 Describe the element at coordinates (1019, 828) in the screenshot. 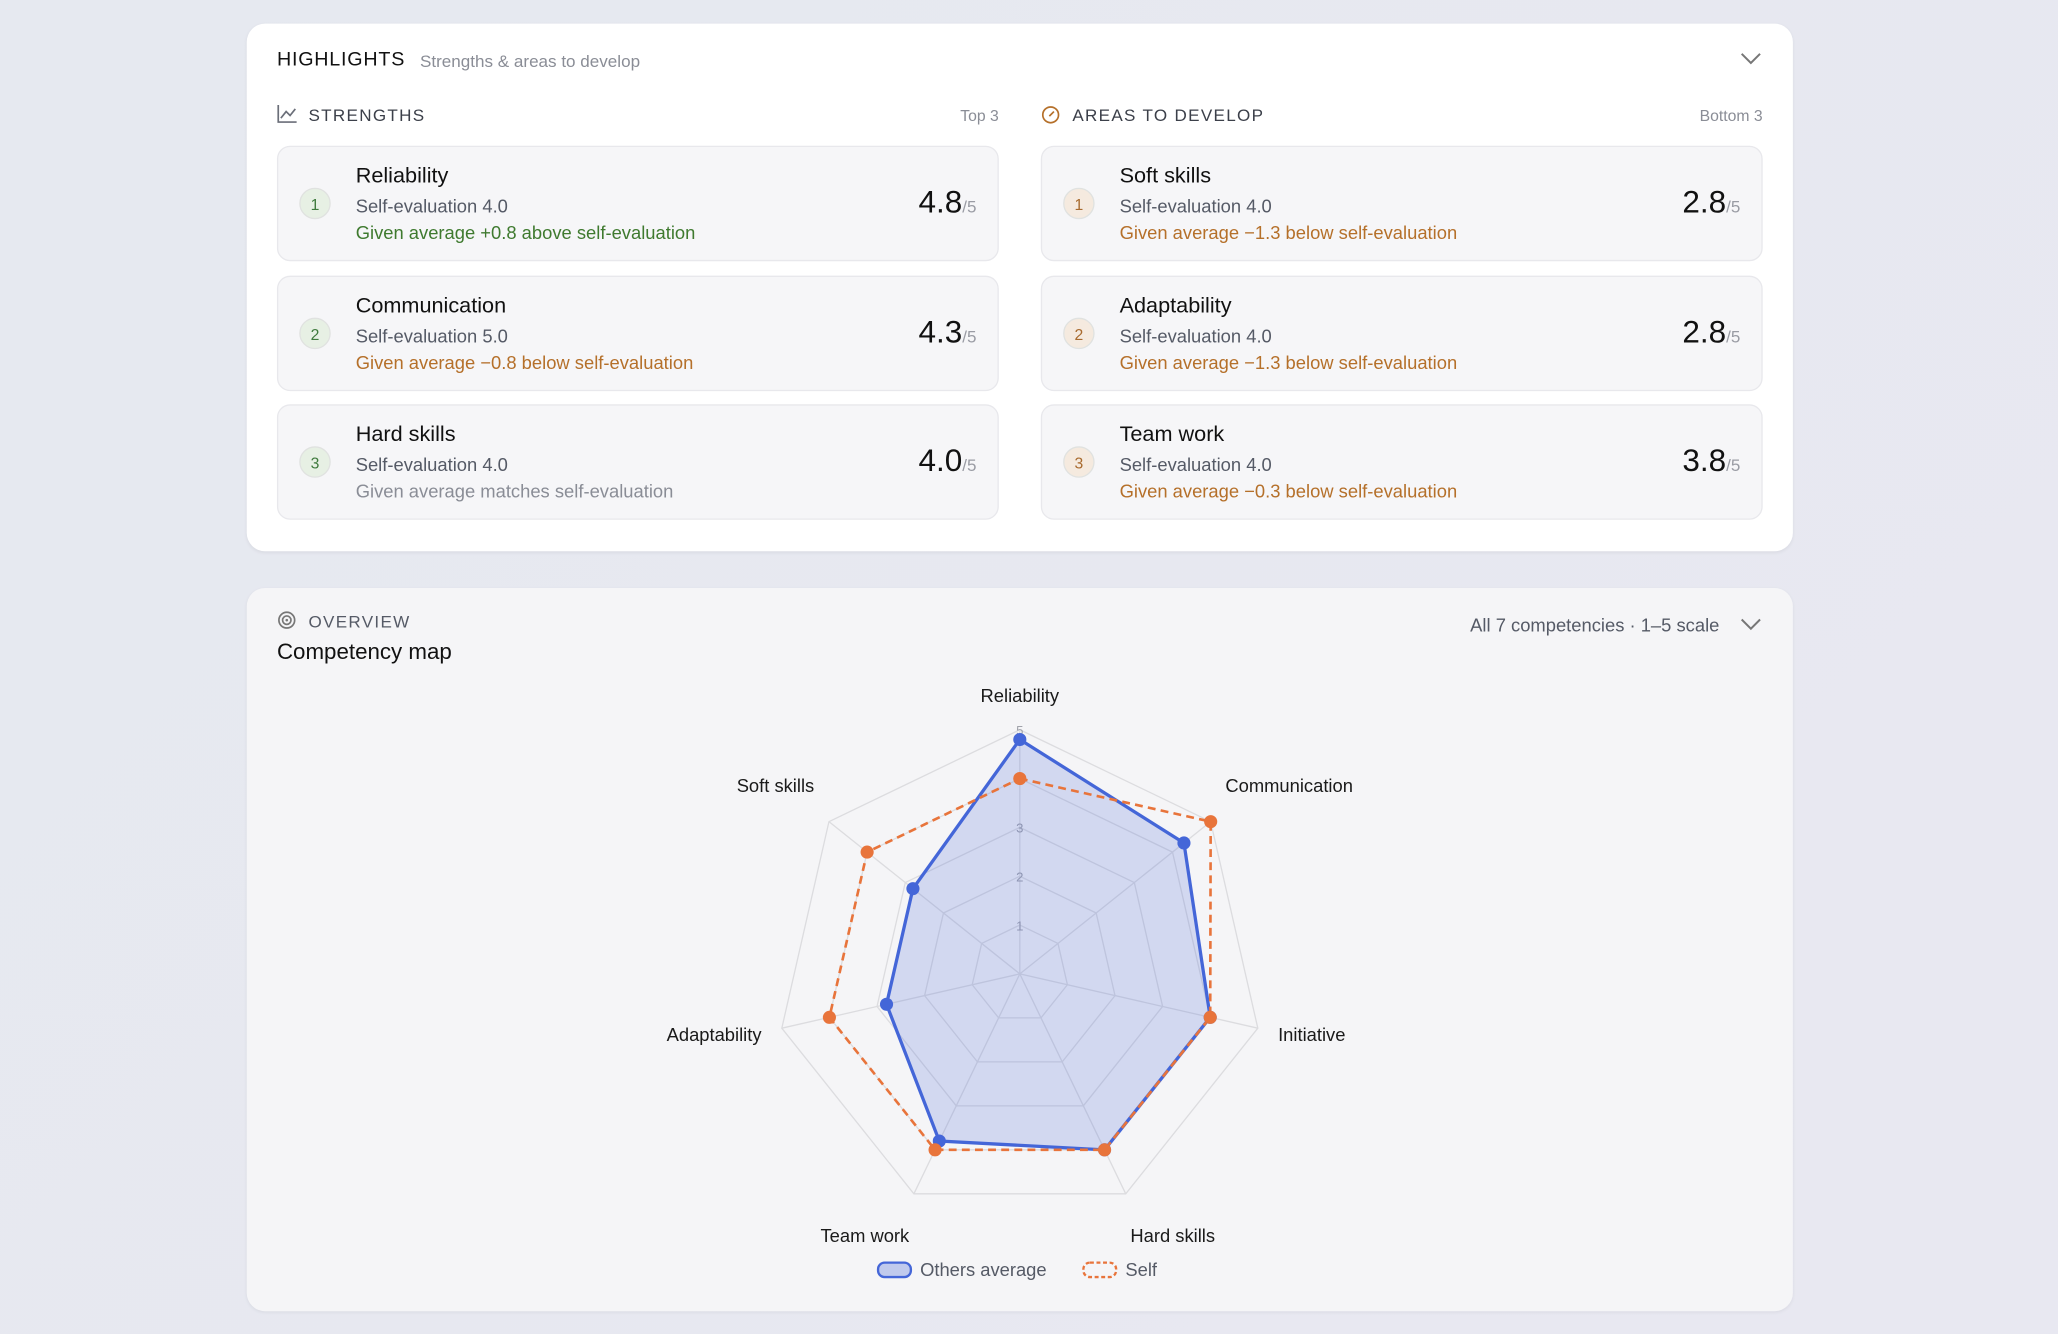

I see `r-tick-label: 3` at that location.